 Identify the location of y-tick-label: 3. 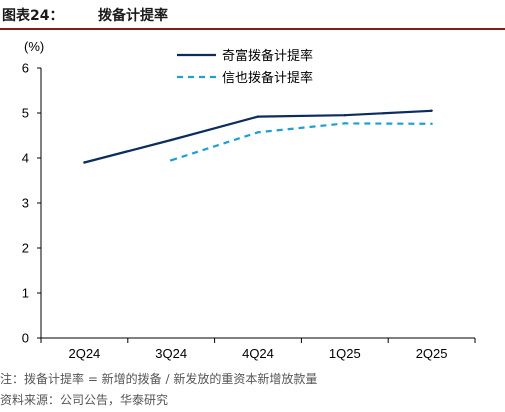
(25, 203).